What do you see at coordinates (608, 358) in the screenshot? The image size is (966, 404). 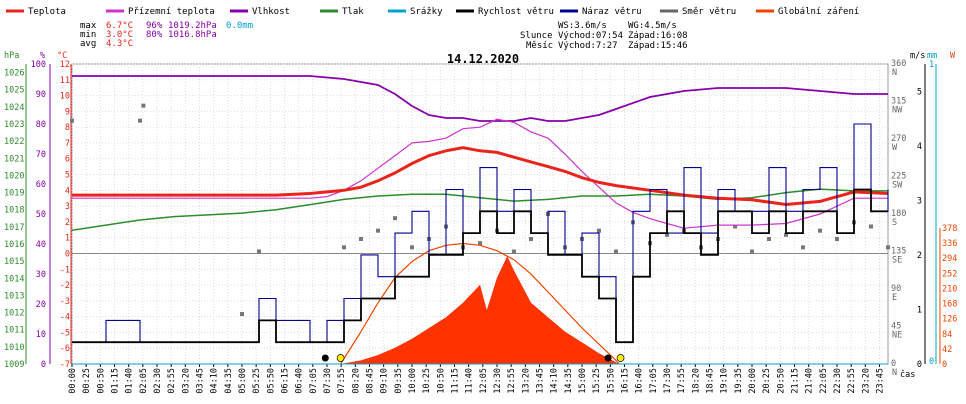 I see `moonset-marker` at bounding box center [608, 358].